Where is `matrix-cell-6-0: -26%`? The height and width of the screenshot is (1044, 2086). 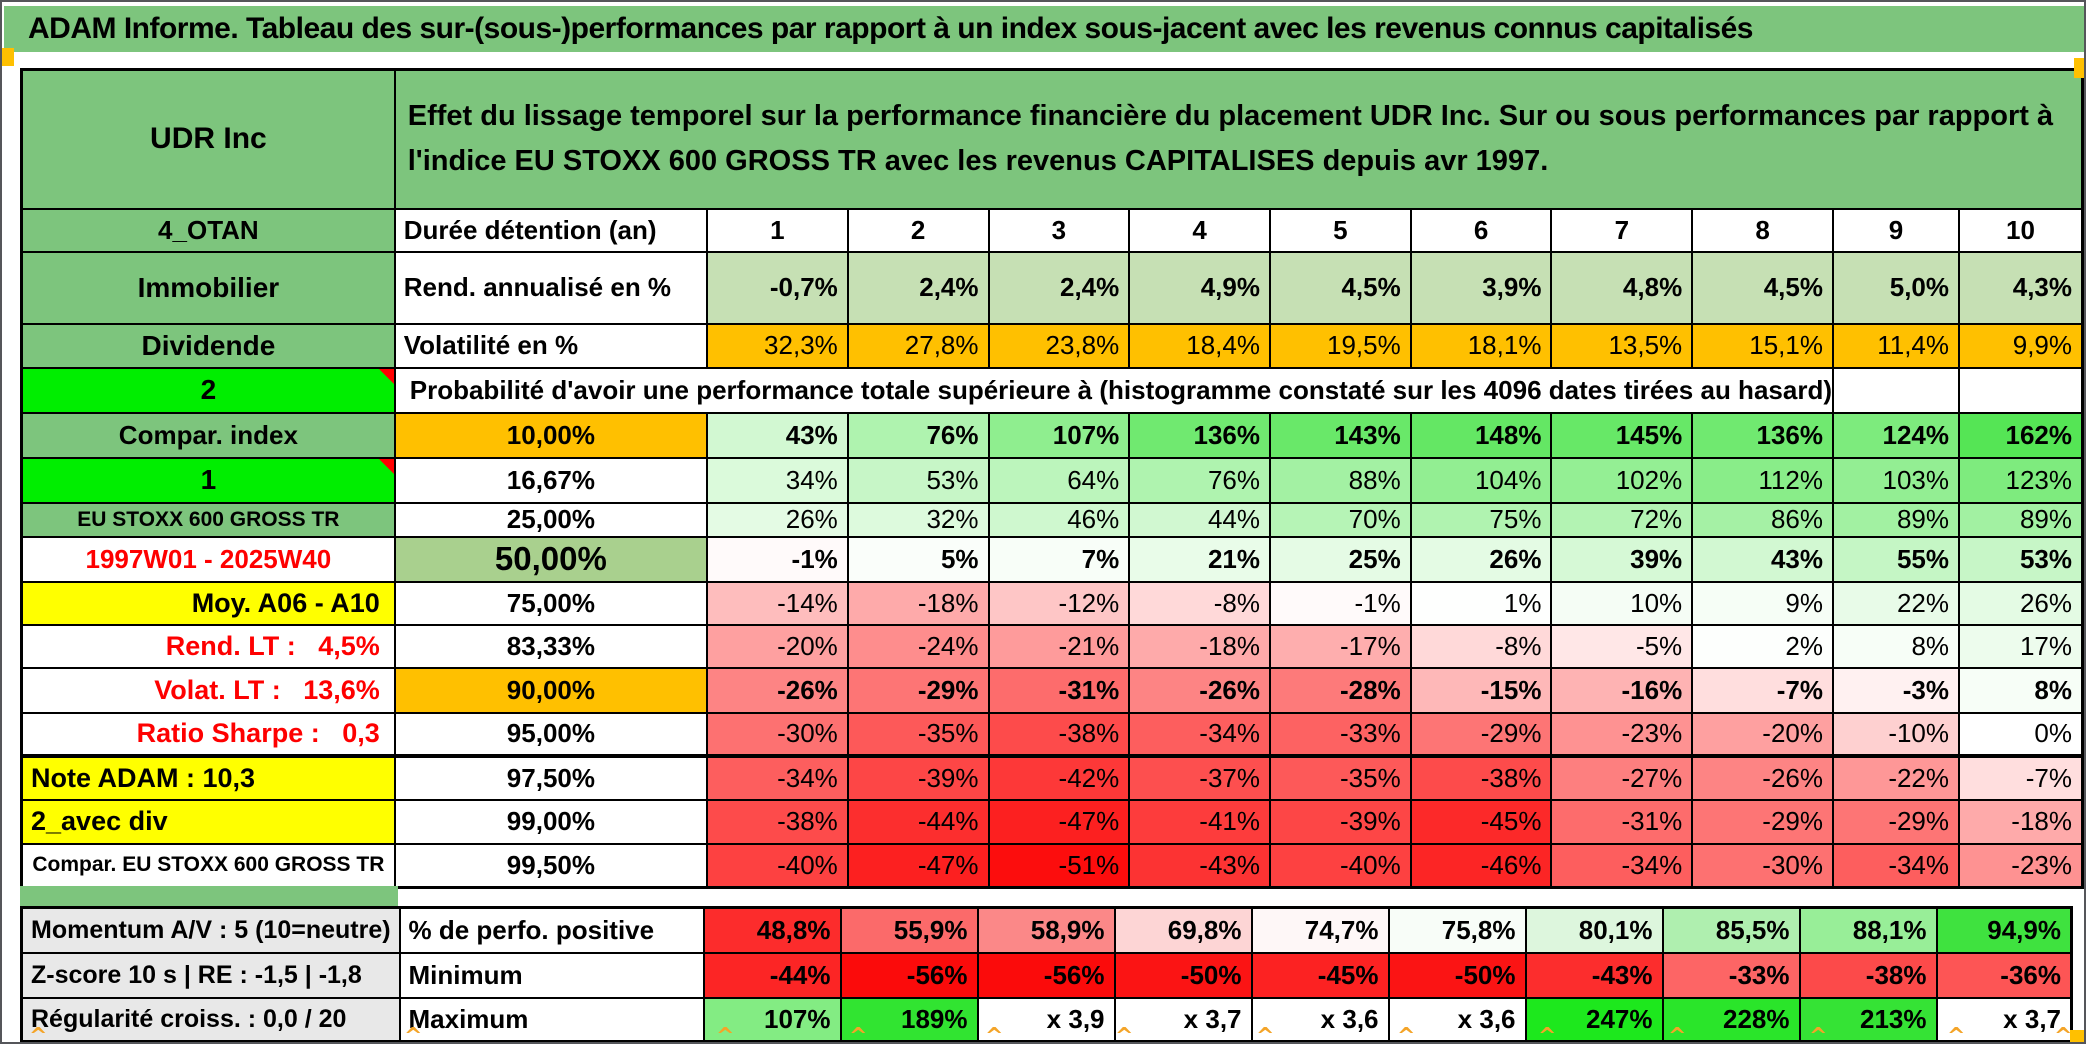 matrix-cell-6-0: -26% is located at coordinates (777, 690).